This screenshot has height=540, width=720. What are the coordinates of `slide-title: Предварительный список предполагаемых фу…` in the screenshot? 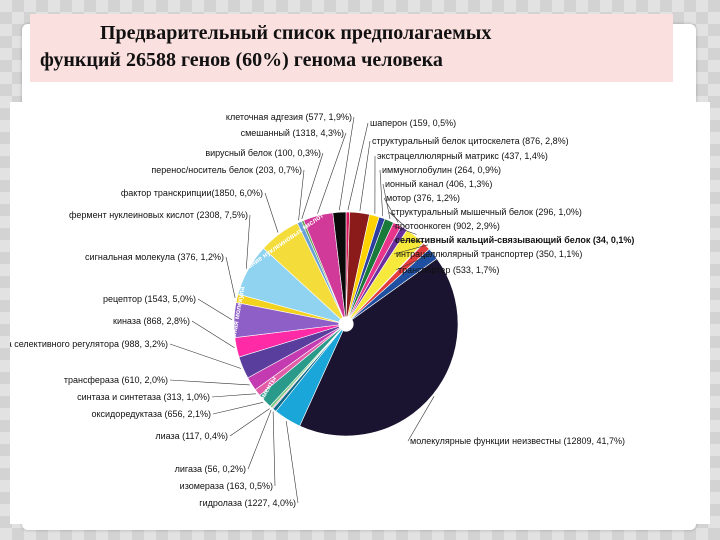 It's located at (355, 47).